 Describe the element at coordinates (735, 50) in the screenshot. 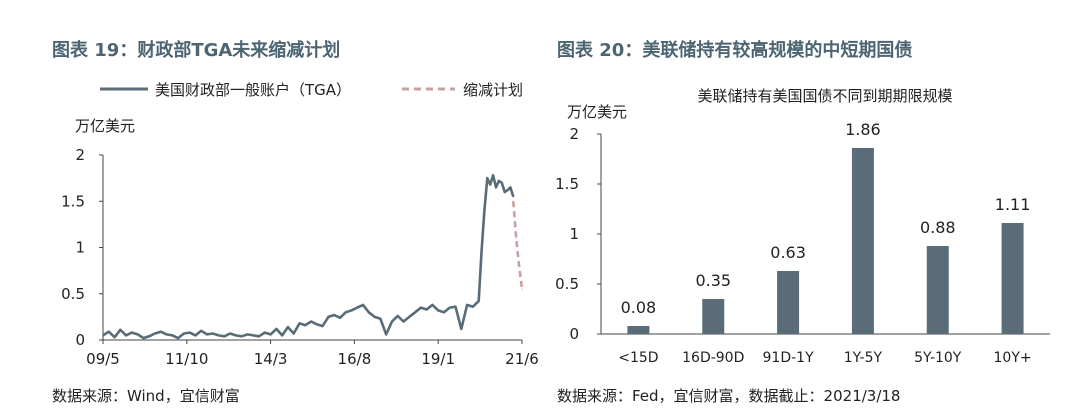

I see `right-figure-title: 图表 20：美联储持有较高规模的中短期国债` at that location.